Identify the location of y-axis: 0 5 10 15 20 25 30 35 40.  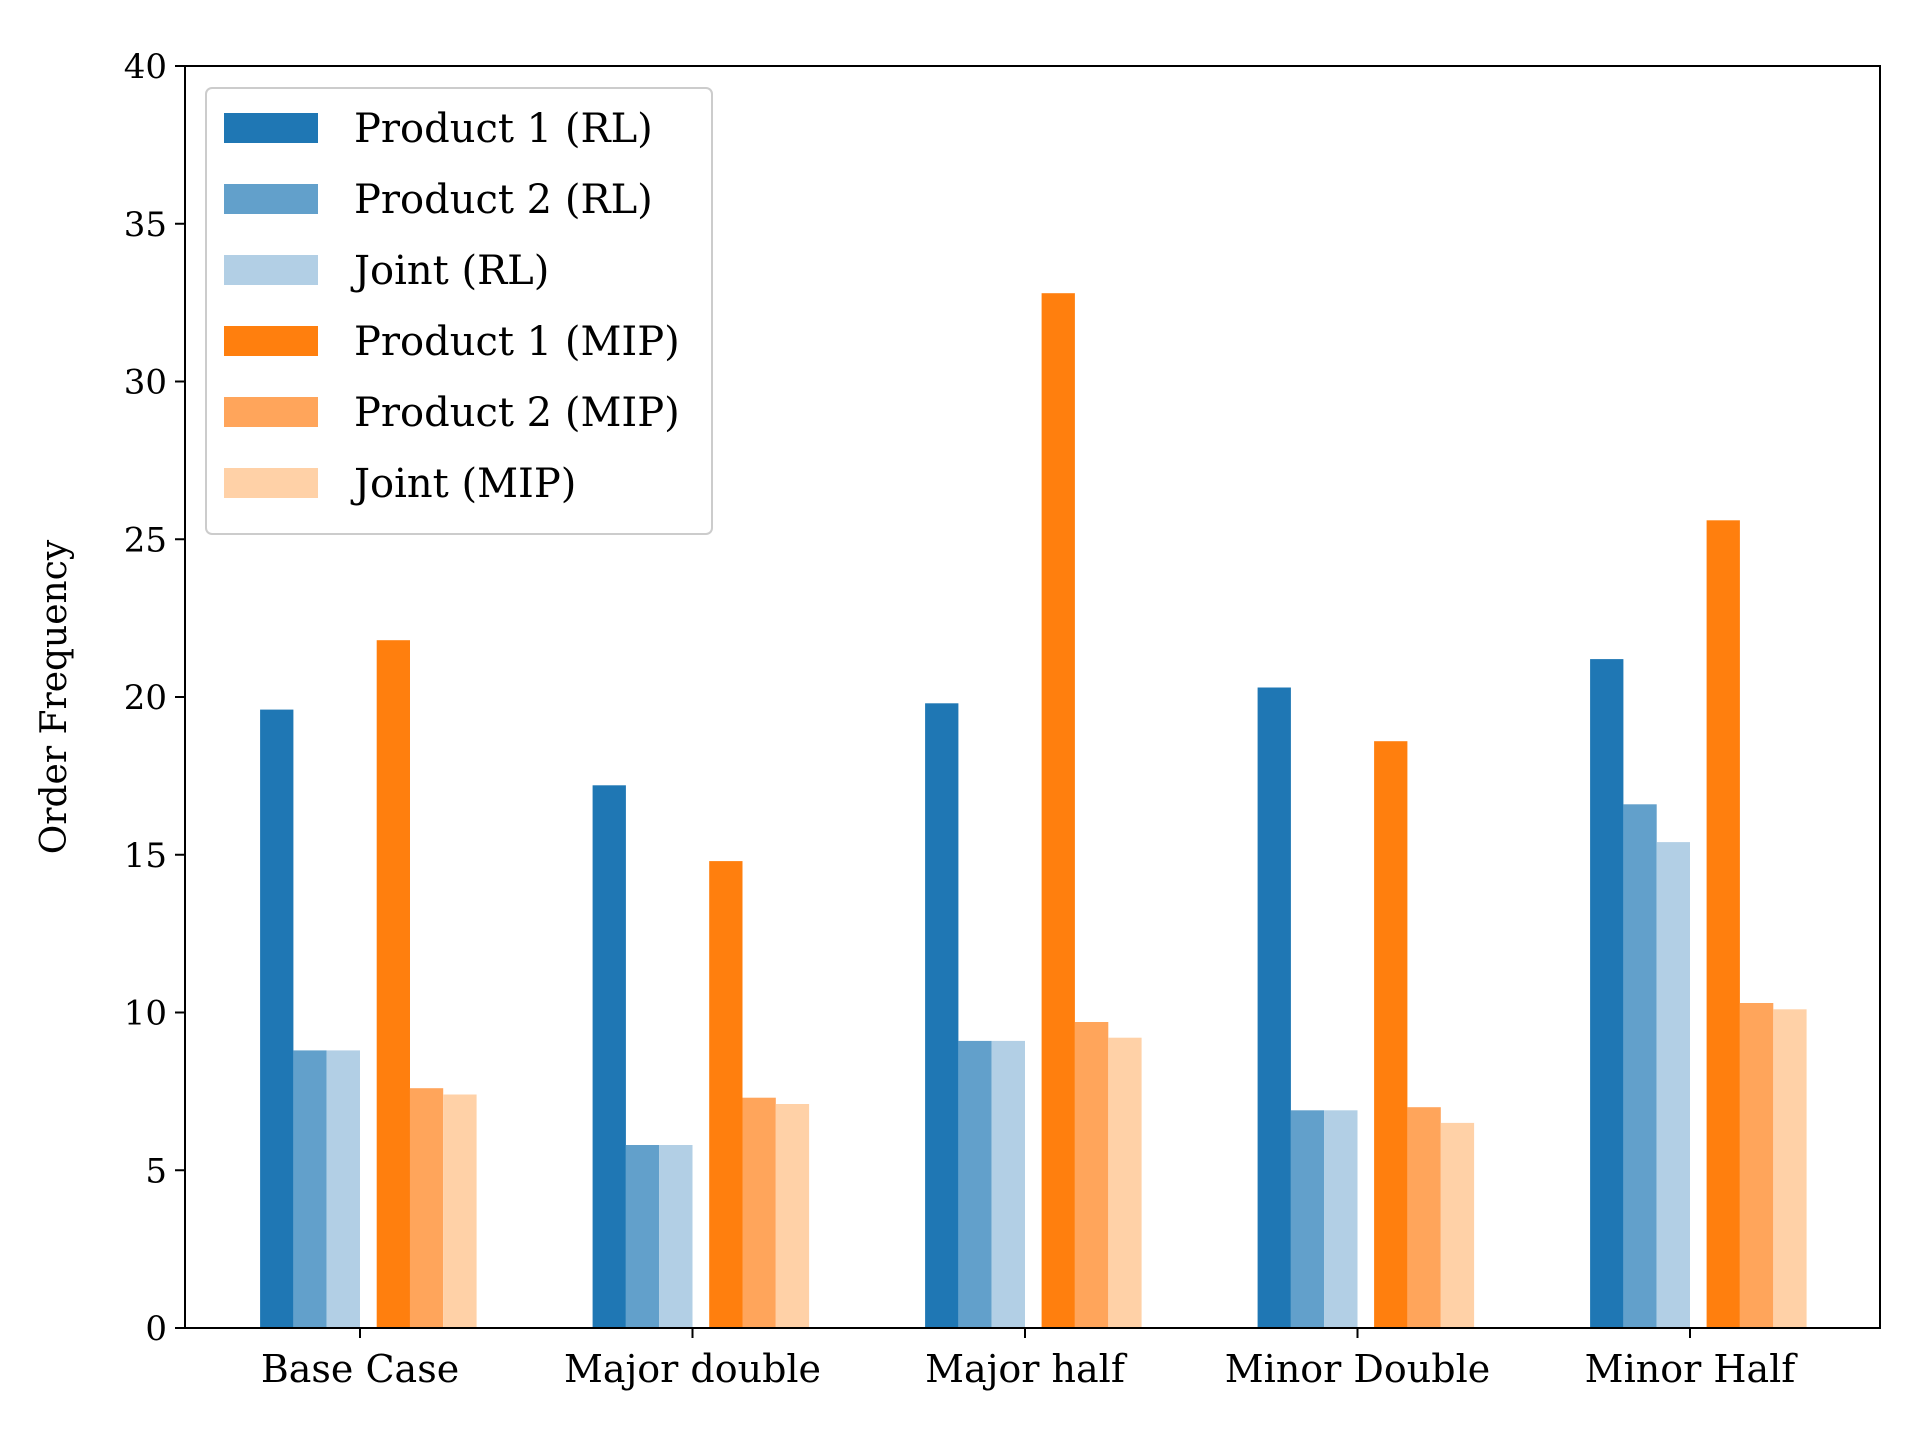
(154, 698).